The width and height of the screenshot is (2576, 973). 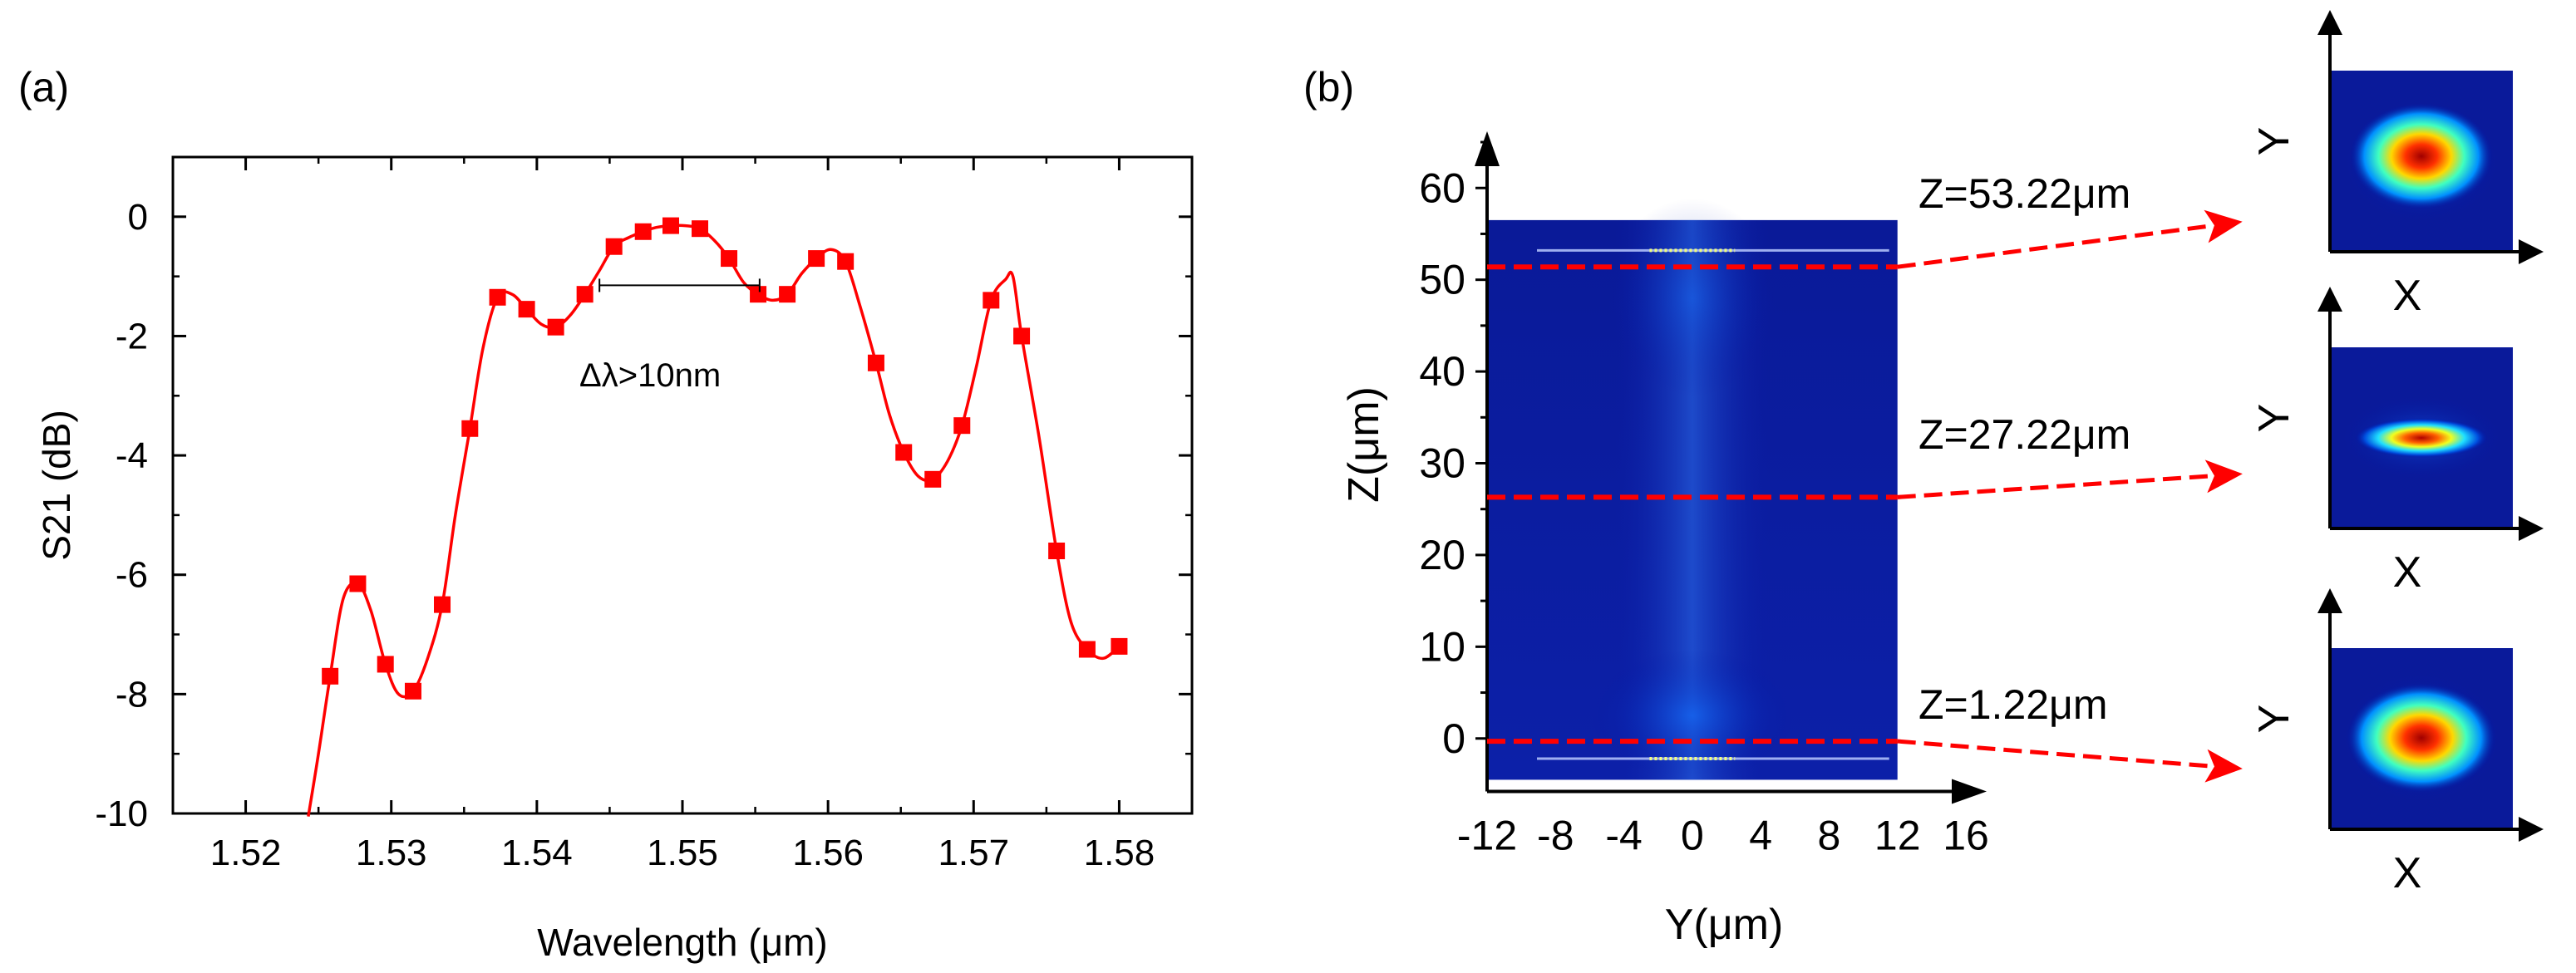 I want to click on x-tick-label-b: 4, so click(x=1760, y=835).